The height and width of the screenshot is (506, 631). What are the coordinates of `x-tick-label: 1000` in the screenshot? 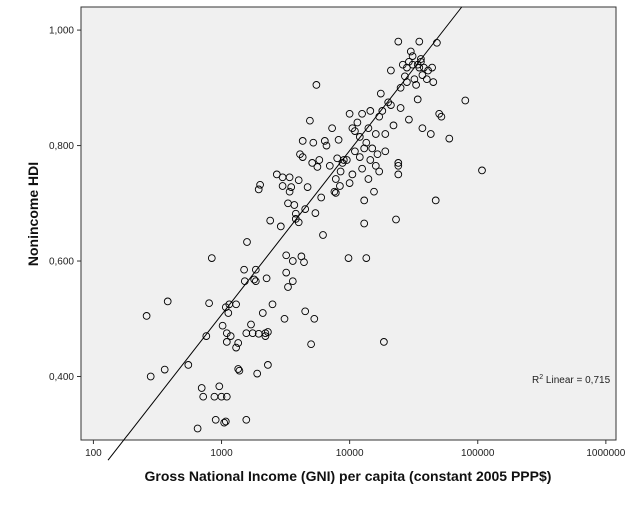 It's located at (221, 453).